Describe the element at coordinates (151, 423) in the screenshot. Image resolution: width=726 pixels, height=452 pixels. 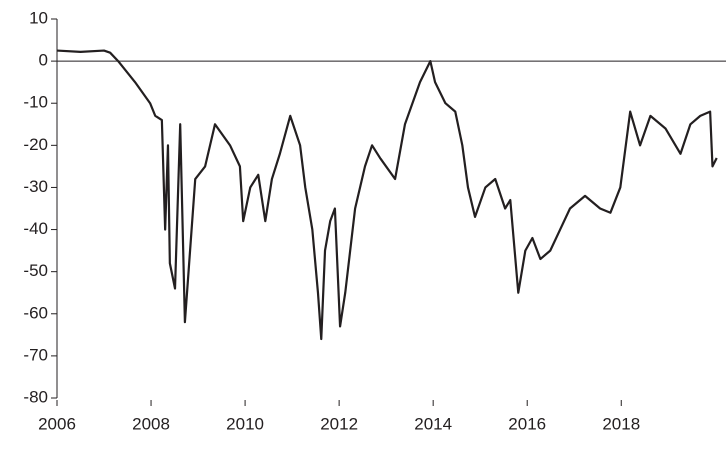
I see `x-tick-label: 2008` at that location.